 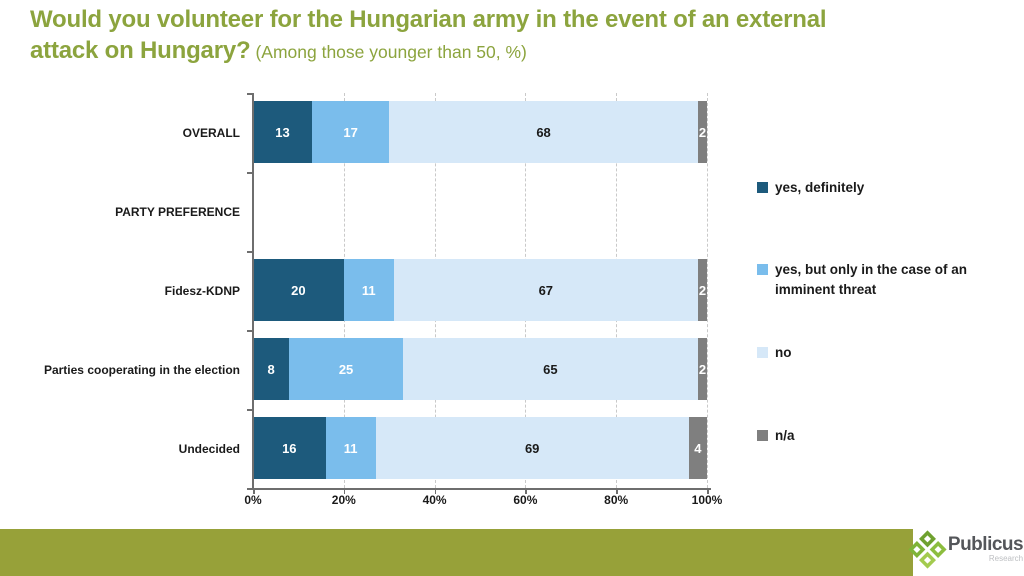 I want to click on legend-item: yes, definitely, so click(x=875, y=188).